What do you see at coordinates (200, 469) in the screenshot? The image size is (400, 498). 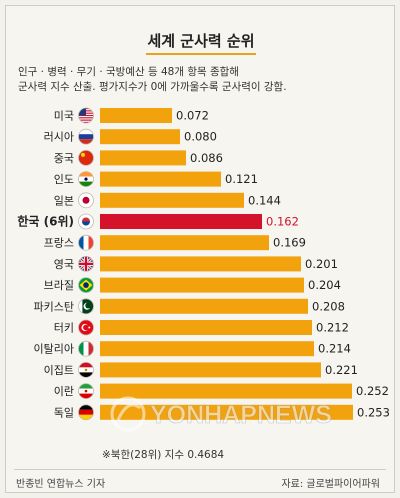 I see `footer-divider` at bounding box center [200, 469].